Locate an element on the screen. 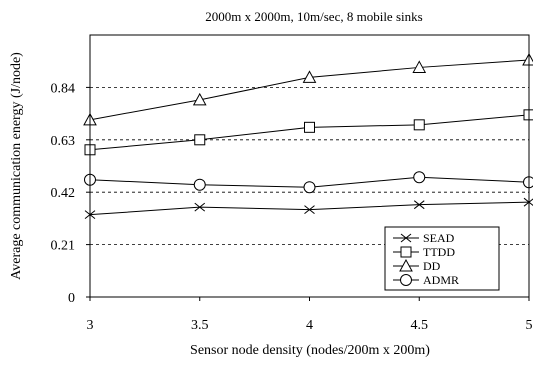  x-tick-label: 4.5 is located at coordinates (420, 325).